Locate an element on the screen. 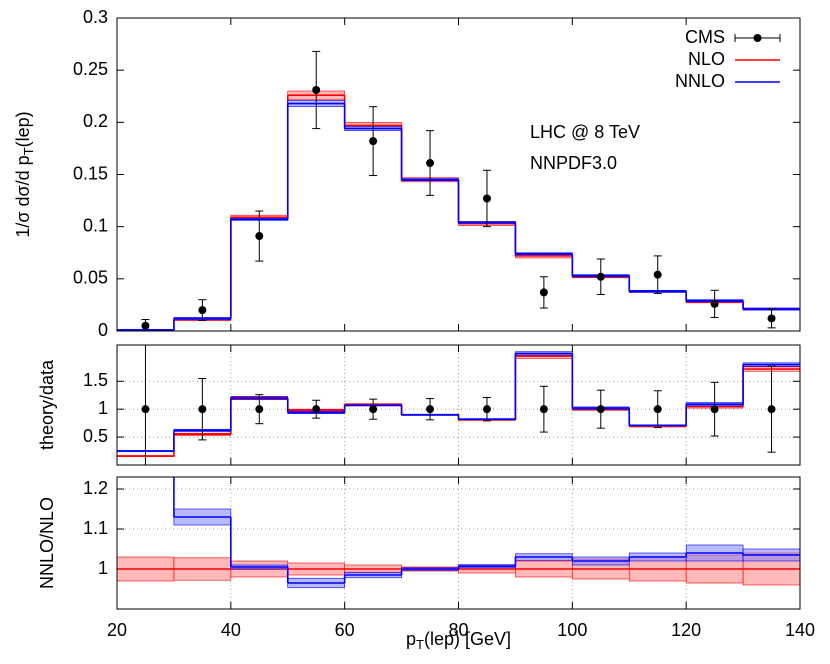  legend-point is located at coordinates (757, 38).